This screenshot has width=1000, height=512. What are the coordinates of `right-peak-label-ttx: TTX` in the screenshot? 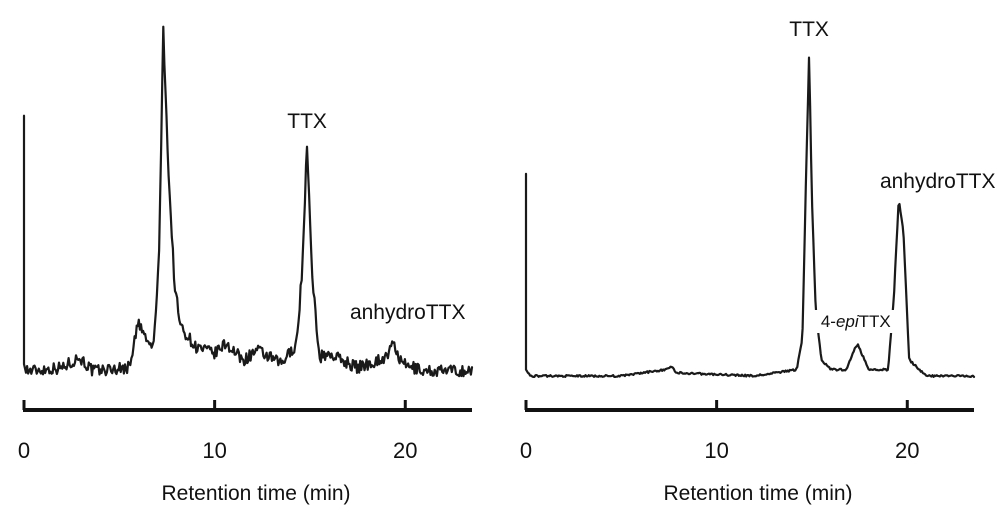 It's located at (809, 29).